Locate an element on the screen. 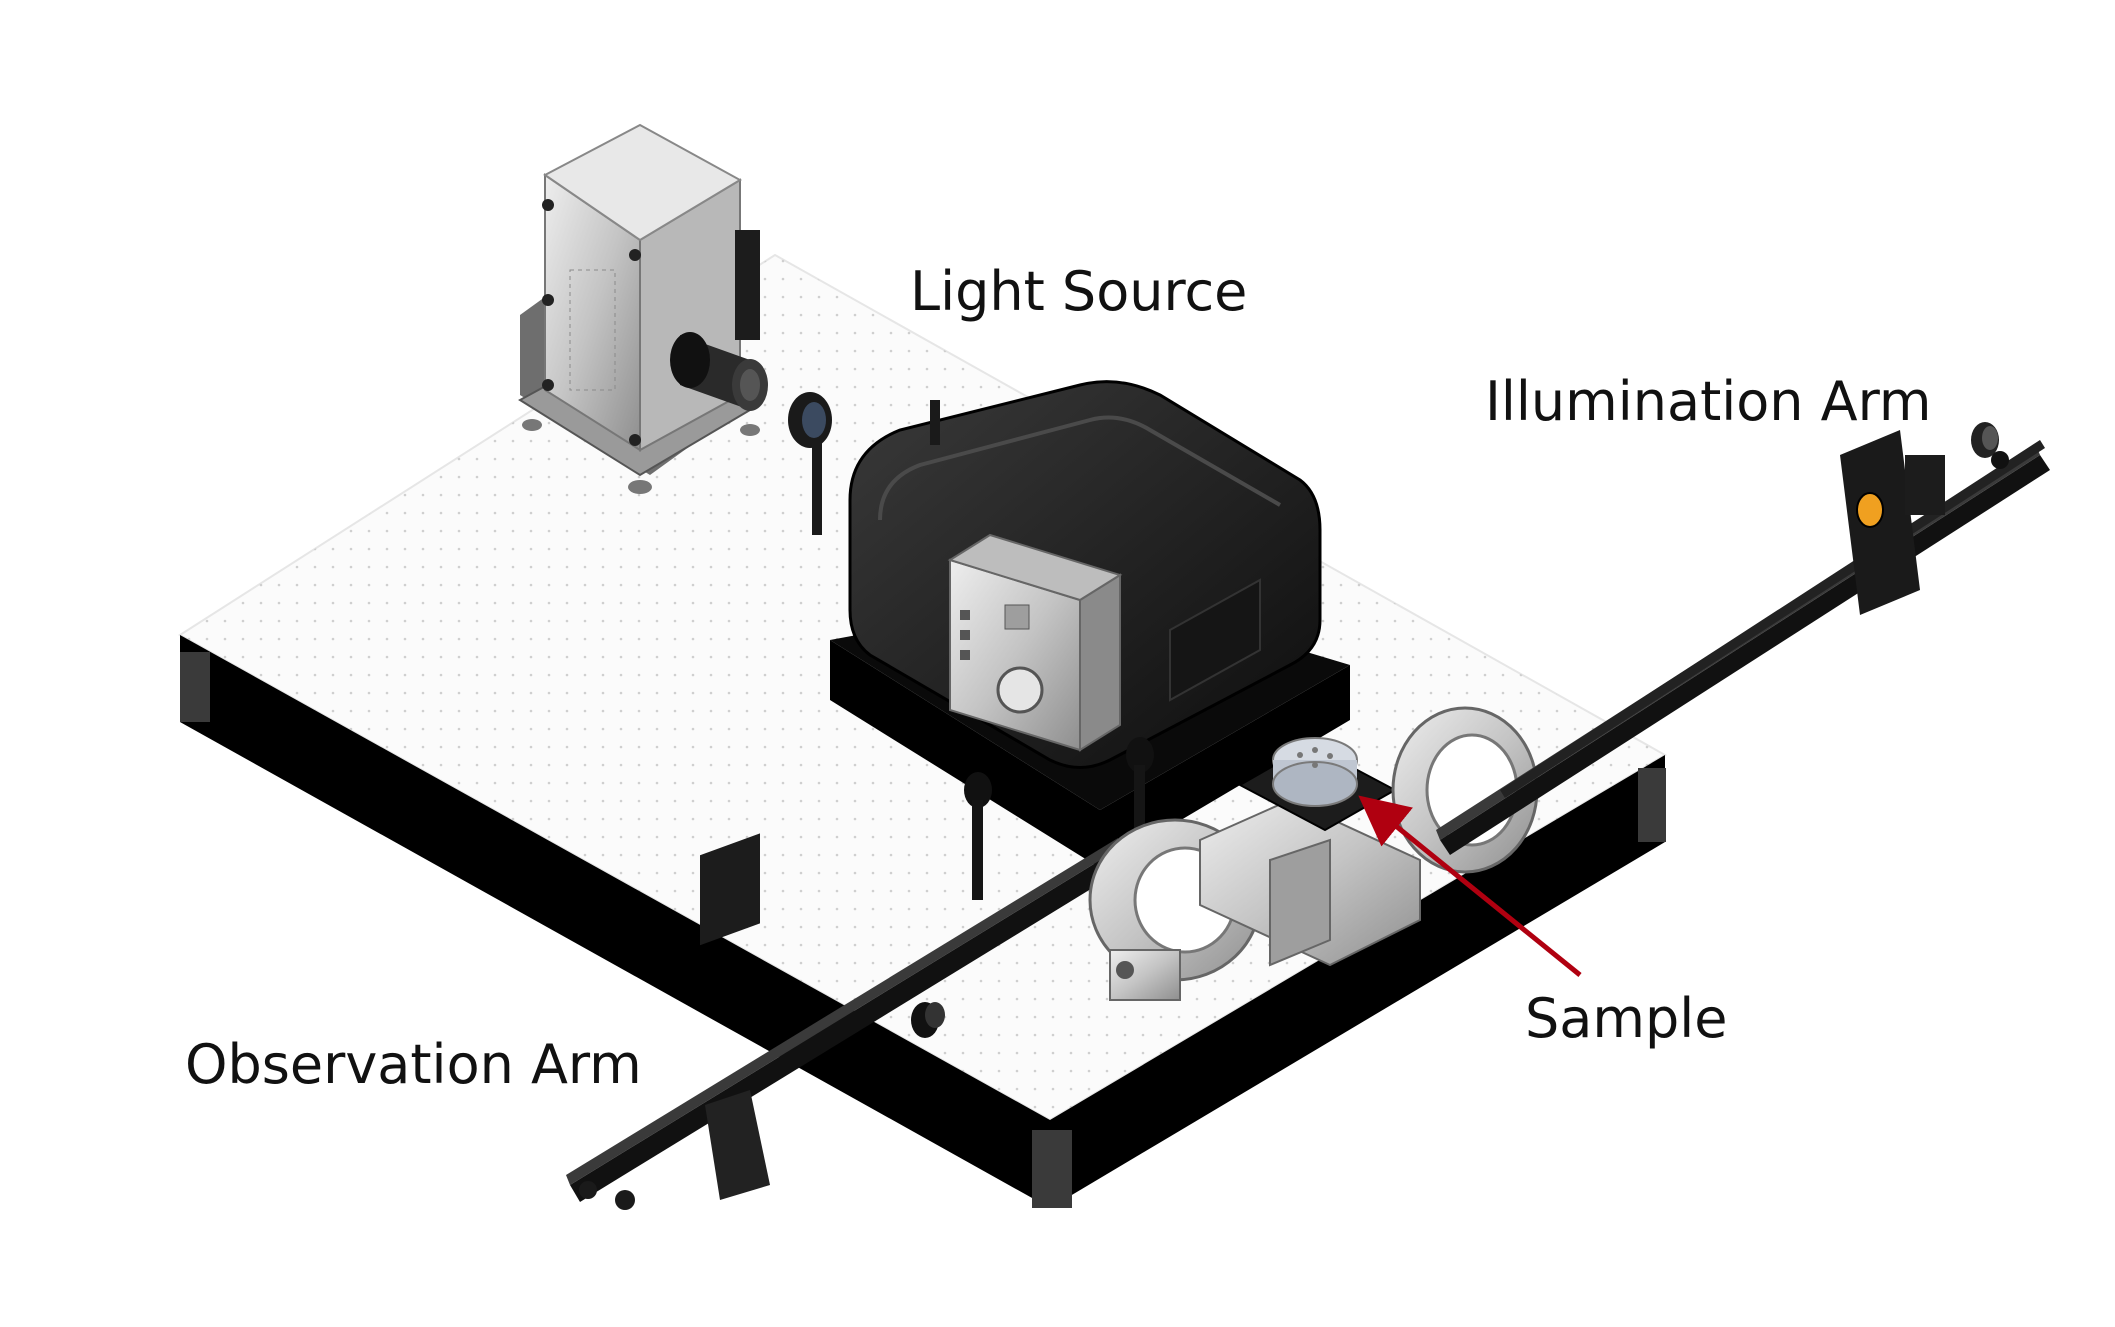  monochromator is located at coordinates (1090, 624).